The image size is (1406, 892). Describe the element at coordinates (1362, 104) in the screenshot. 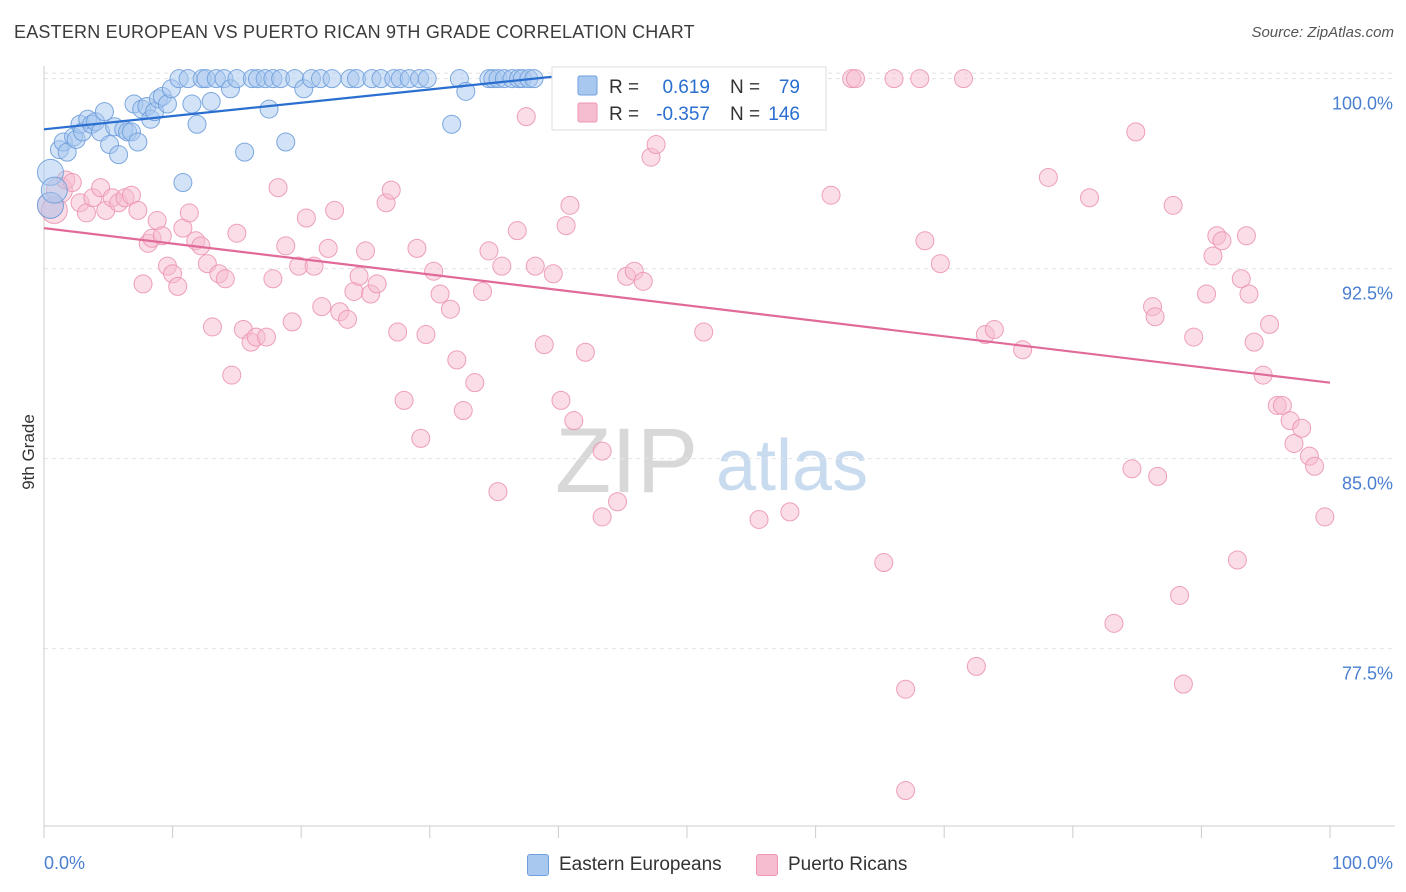

I see `y-tick-label-3: 100.0%` at that location.